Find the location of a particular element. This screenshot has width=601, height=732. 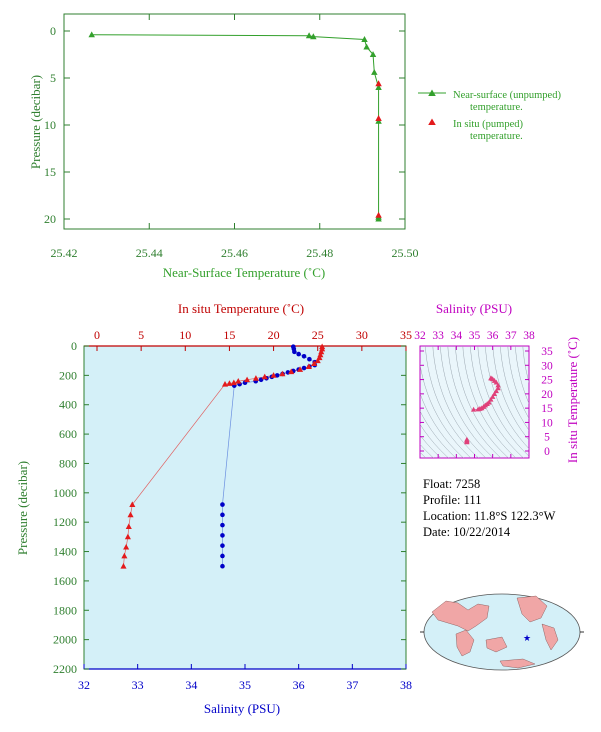

temperature-tick-label: 25 is located at coordinates (318, 335).